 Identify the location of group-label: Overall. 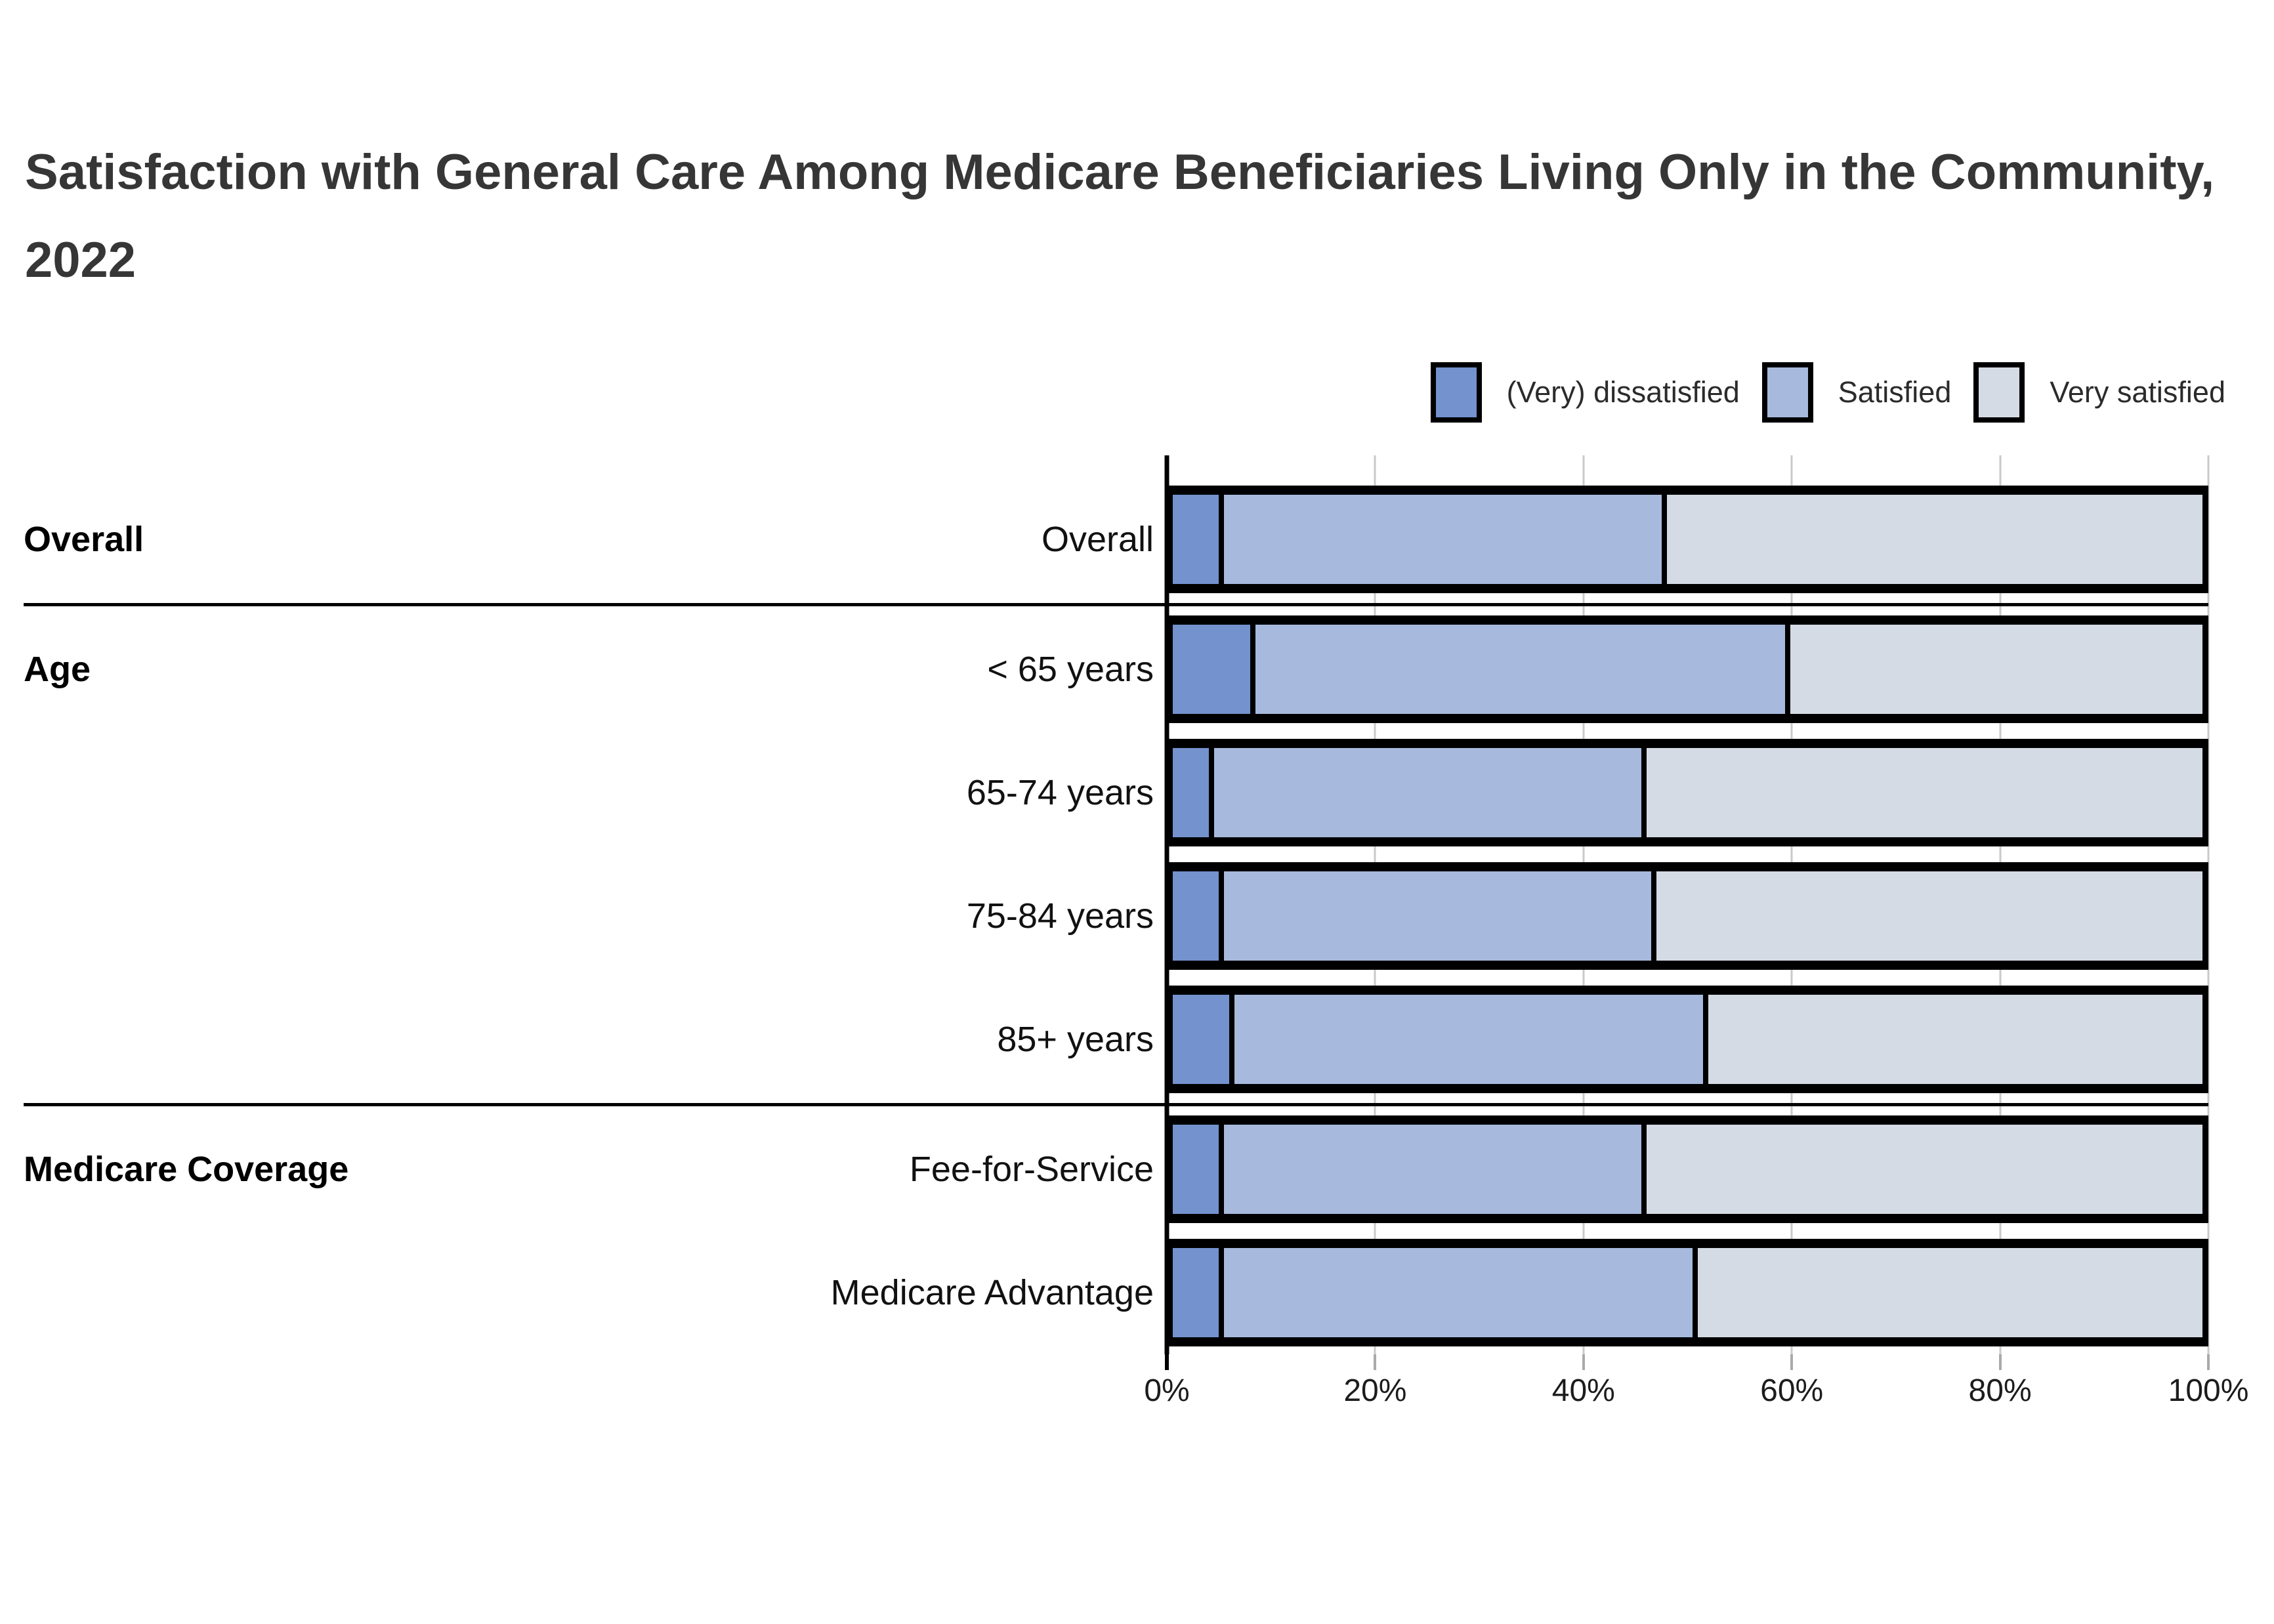
(84, 539).